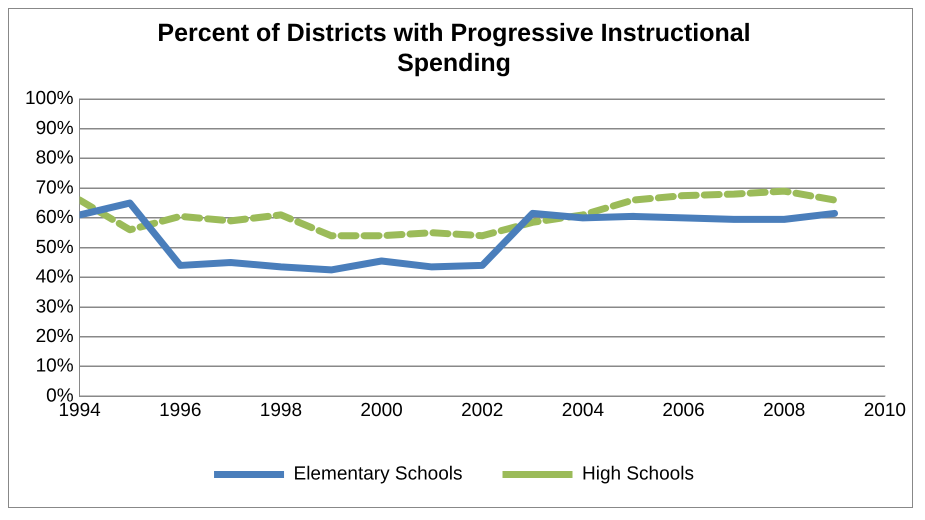 Image resolution: width=925 pixels, height=520 pixels. What do you see at coordinates (55, 187) in the screenshot?
I see `y-tick-label: 70%` at bounding box center [55, 187].